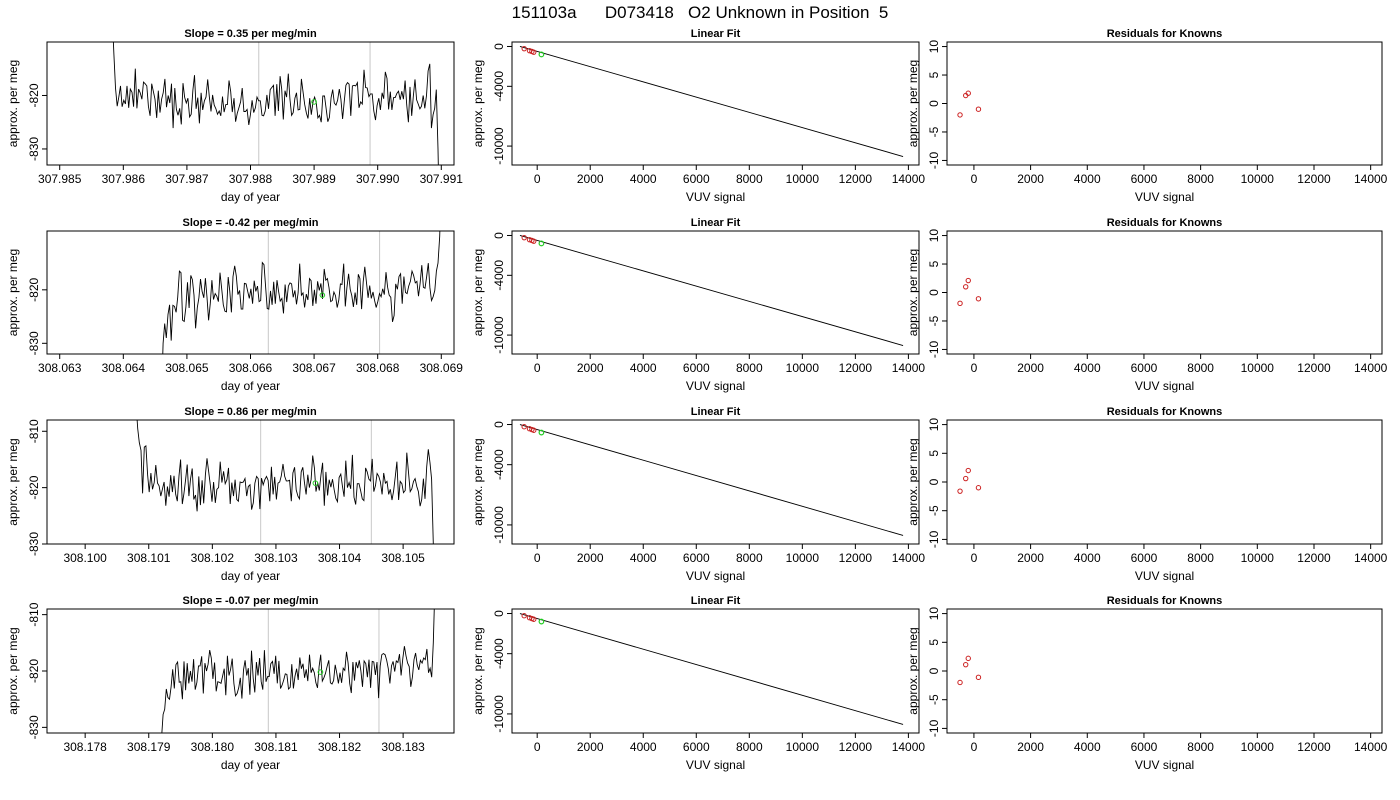 Image resolution: width=1400 pixels, height=800 pixels. What do you see at coordinates (314, 179) in the screenshot?
I see `x-tick-label: 307.989` at bounding box center [314, 179].